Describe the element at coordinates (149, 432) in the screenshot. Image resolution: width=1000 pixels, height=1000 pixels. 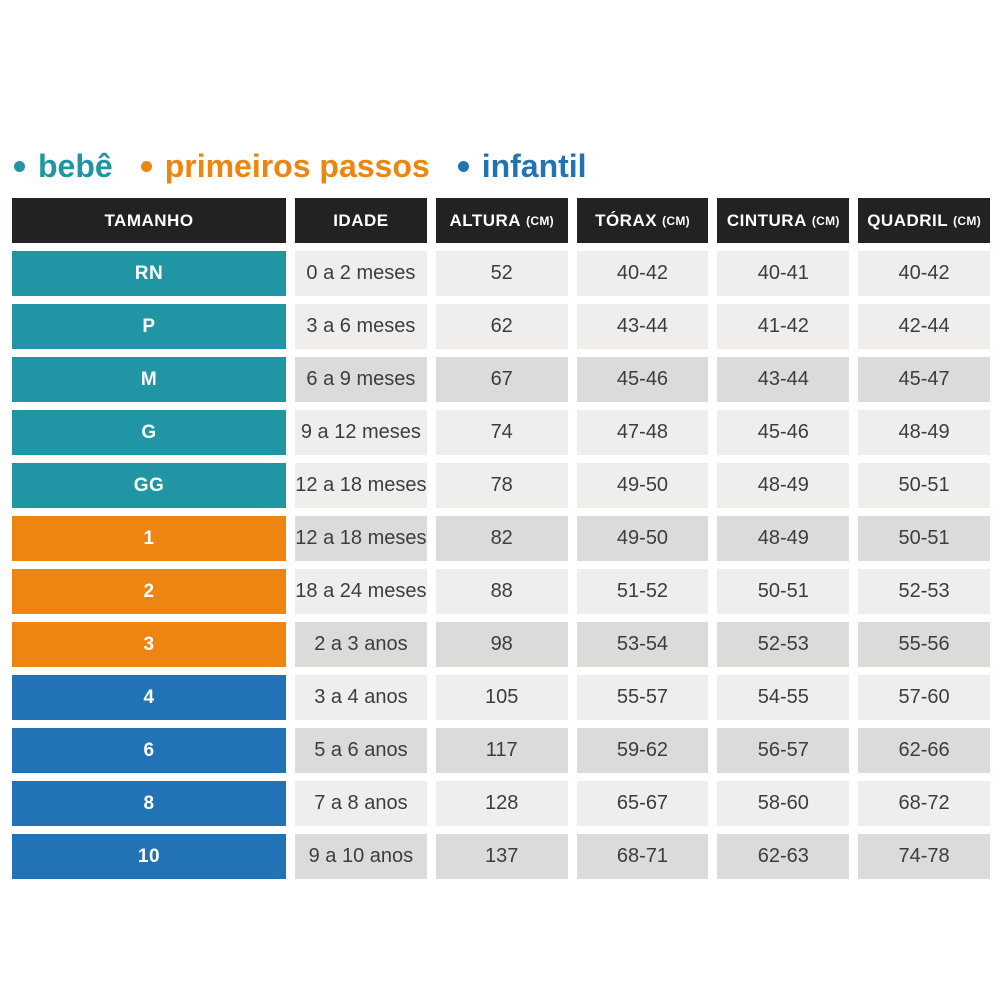
I see `size-cell: G` at that location.